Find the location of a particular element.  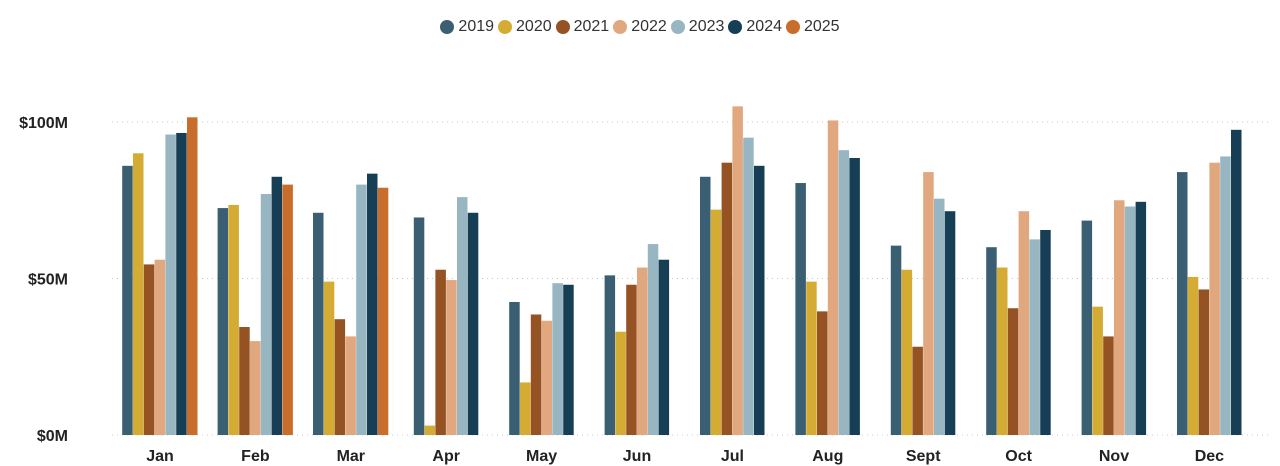

bar-may-2021 is located at coordinates (536, 374).